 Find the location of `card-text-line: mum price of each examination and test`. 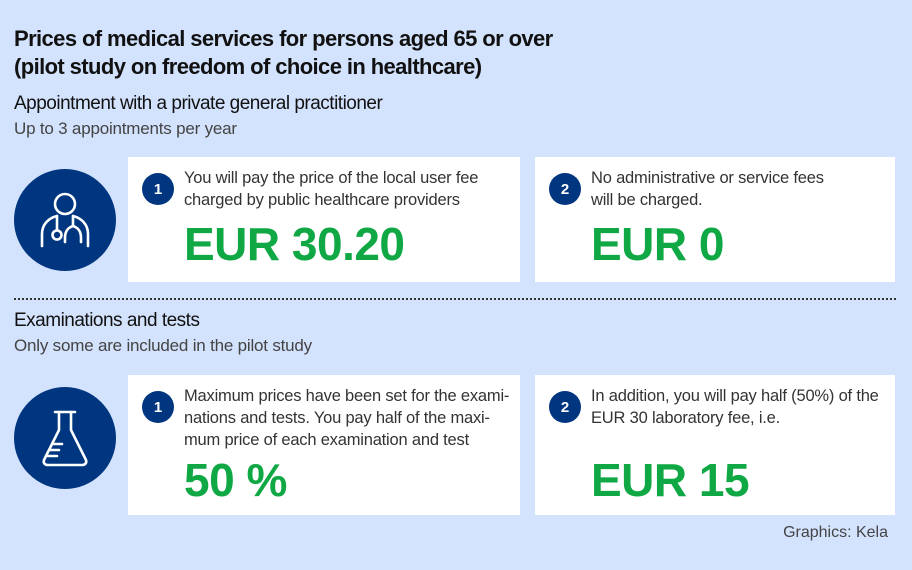

card-text-line: mum price of each examination and test is located at coordinates (326, 440).